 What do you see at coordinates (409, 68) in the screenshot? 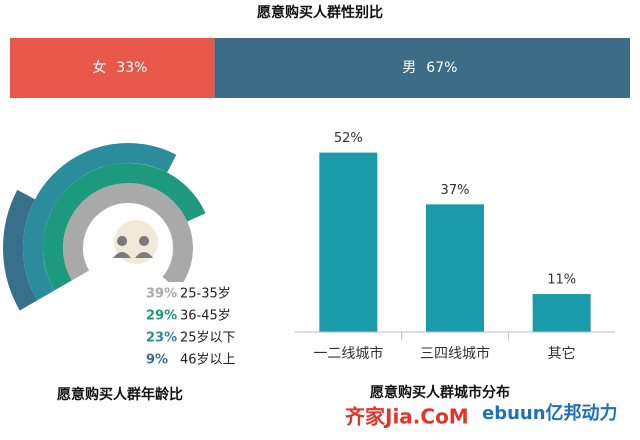
I see `segment-name: 男` at bounding box center [409, 68].